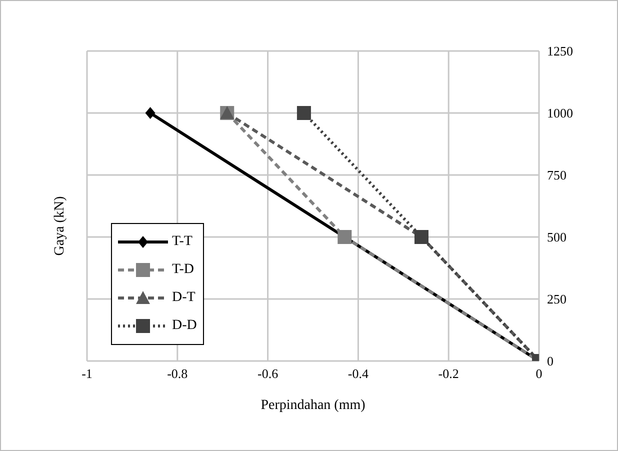 Image resolution: width=618 pixels, height=451 pixels. What do you see at coordinates (358, 374) in the screenshot?
I see `x-tick-label: -0.4` at bounding box center [358, 374].